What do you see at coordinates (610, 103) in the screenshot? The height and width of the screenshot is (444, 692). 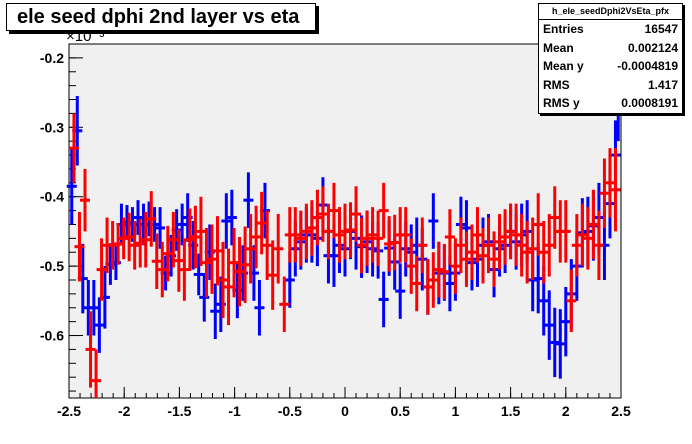 I see `stats-row-rms-y: RMS y 0.0008191` at bounding box center [610, 103].